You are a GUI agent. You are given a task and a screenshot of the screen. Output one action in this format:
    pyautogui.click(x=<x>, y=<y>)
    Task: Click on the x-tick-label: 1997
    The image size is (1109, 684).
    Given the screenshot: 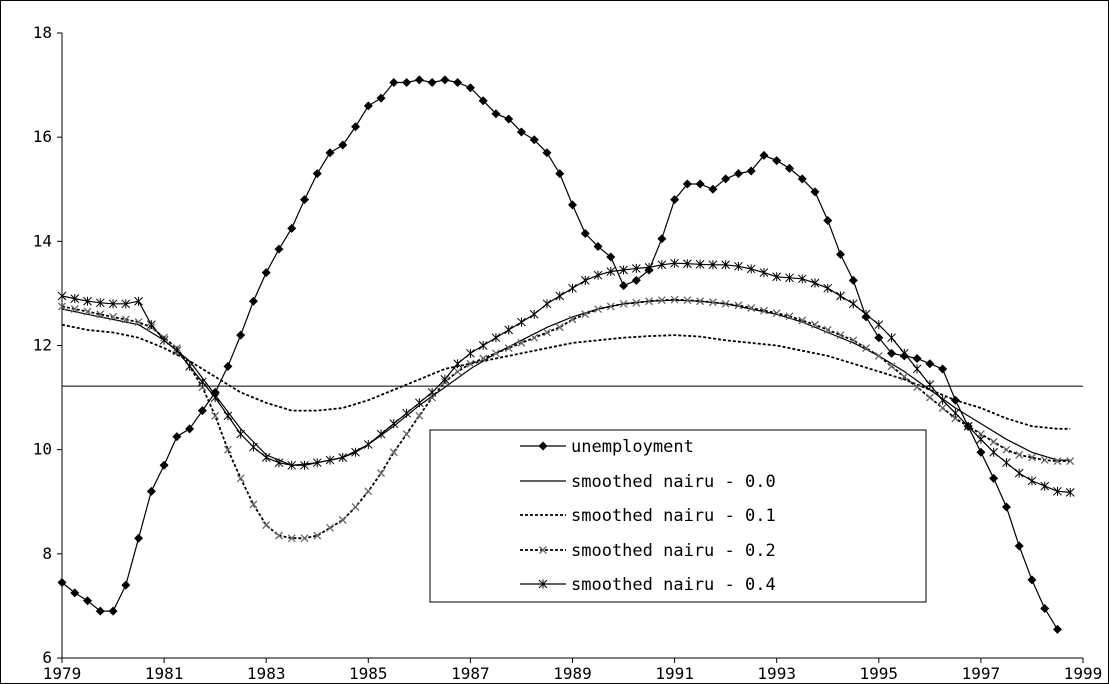 What is the action you would take?
    pyautogui.click(x=981, y=673)
    